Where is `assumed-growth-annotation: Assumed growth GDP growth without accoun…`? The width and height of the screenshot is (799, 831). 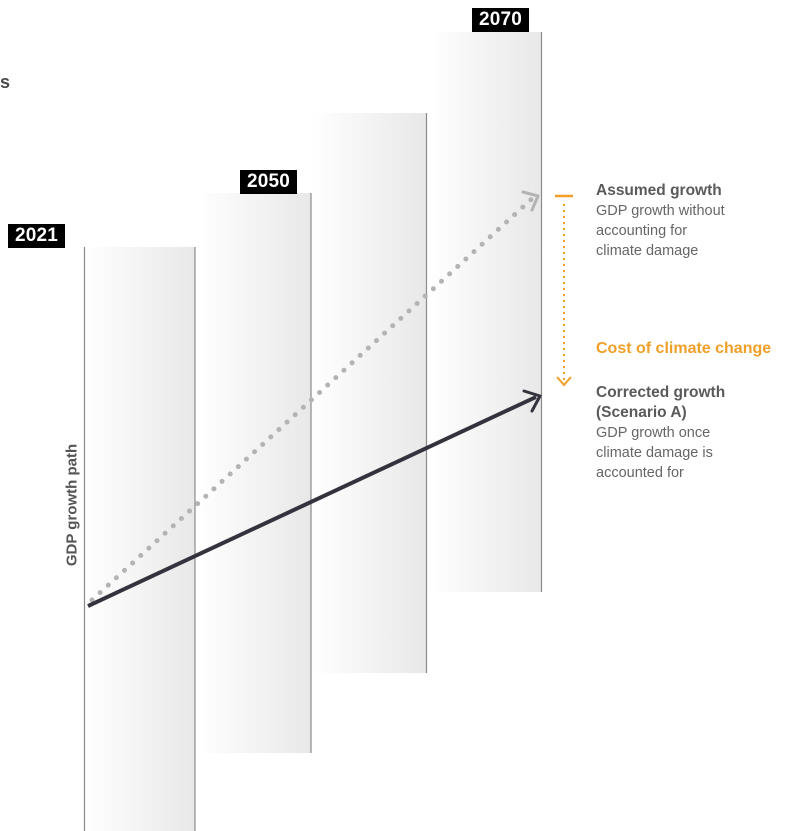 assumed-growth-annotation: Assumed growth GDP growth without accoun… is located at coordinates (660, 221).